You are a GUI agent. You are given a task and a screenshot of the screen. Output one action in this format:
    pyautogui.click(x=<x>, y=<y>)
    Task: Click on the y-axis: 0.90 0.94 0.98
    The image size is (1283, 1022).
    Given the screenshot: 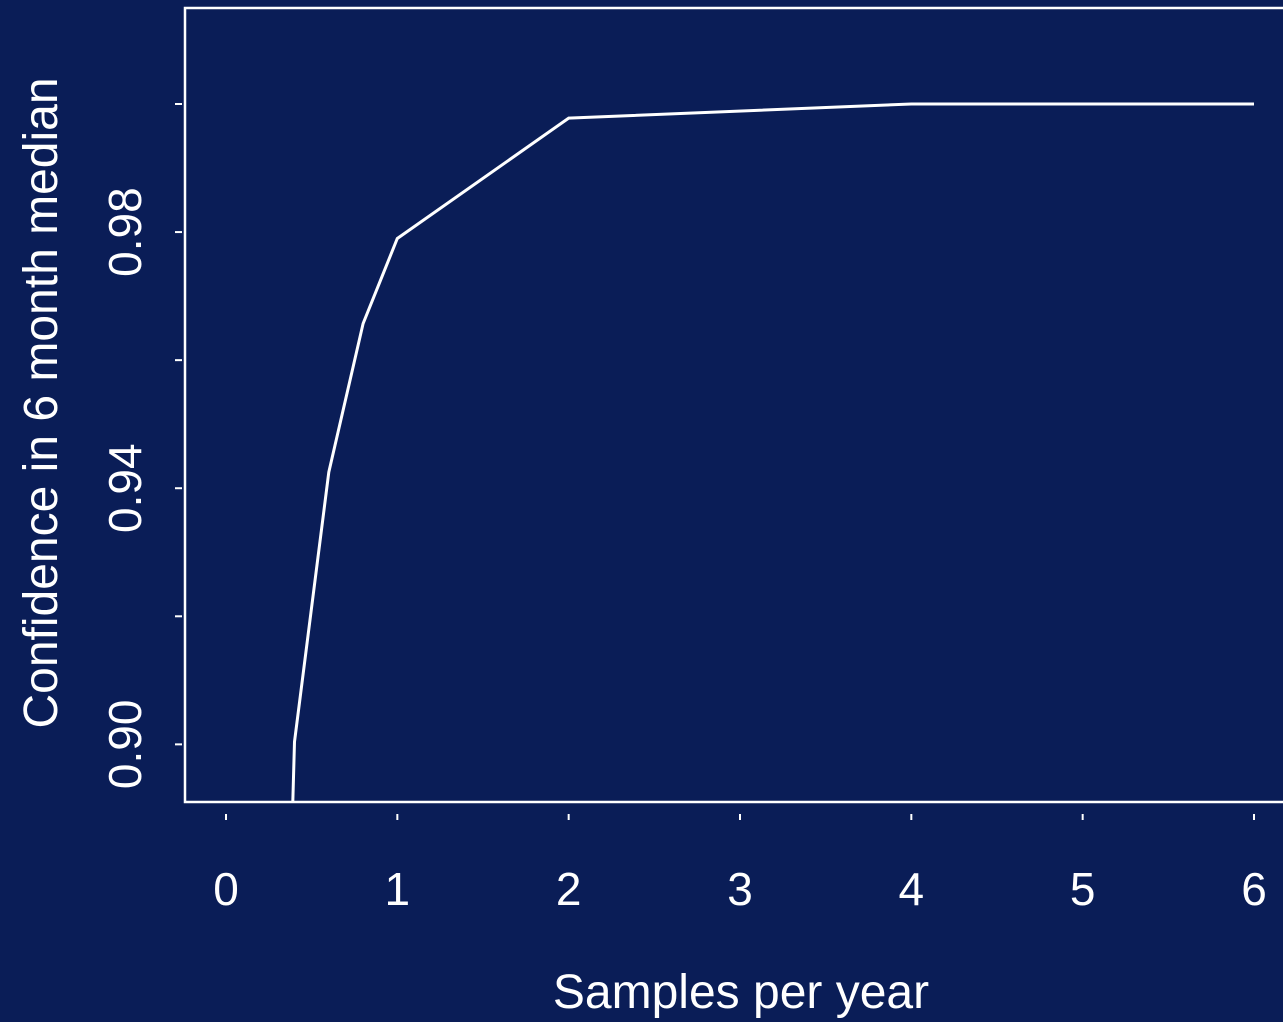 What is the action you would take?
    pyautogui.click(x=140, y=446)
    